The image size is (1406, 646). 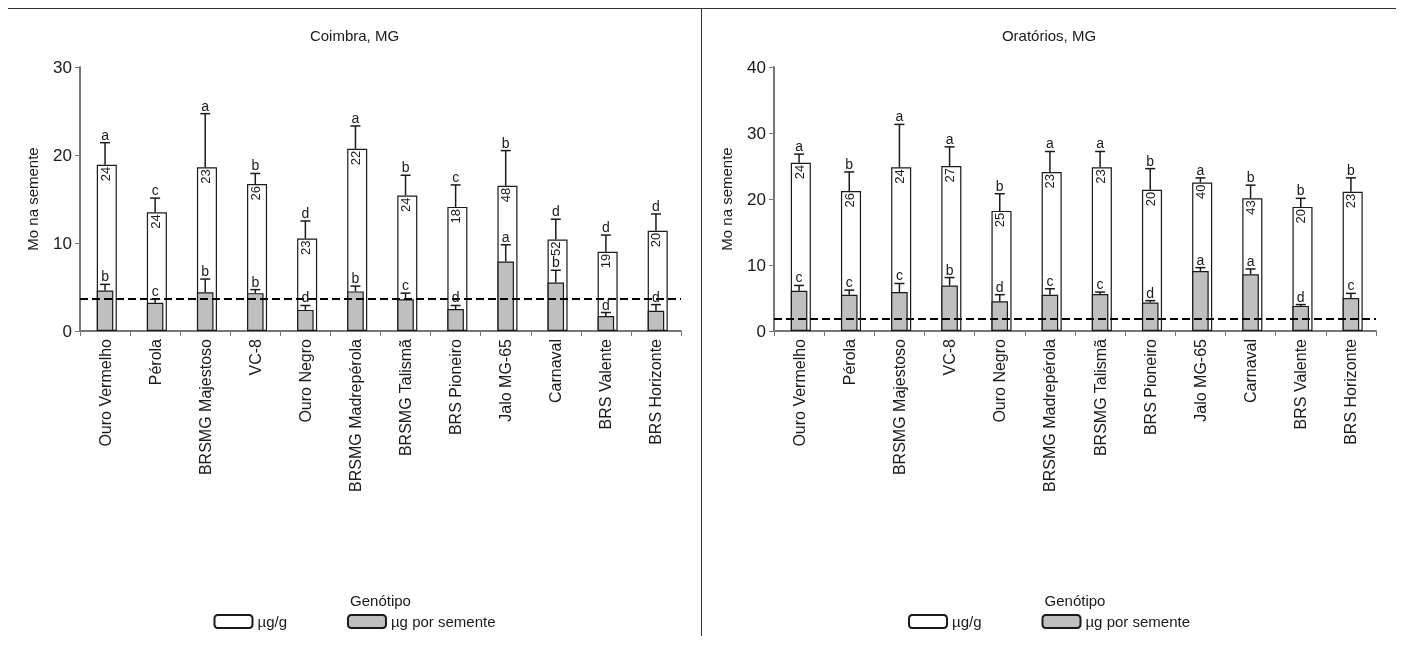 What do you see at coordinates (1251, 207) in the screenshot?
I see `annotation: 43` at bounding box center [1251, 207].